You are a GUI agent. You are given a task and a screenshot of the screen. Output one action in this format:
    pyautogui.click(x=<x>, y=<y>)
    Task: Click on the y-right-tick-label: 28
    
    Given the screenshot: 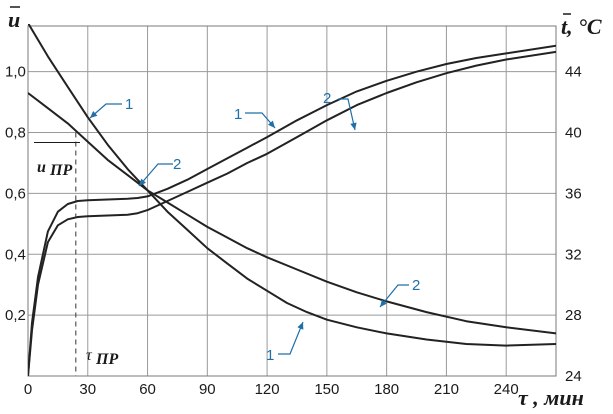 What is the action you would take?
    pyautogui.click(x=573, y=315)
    